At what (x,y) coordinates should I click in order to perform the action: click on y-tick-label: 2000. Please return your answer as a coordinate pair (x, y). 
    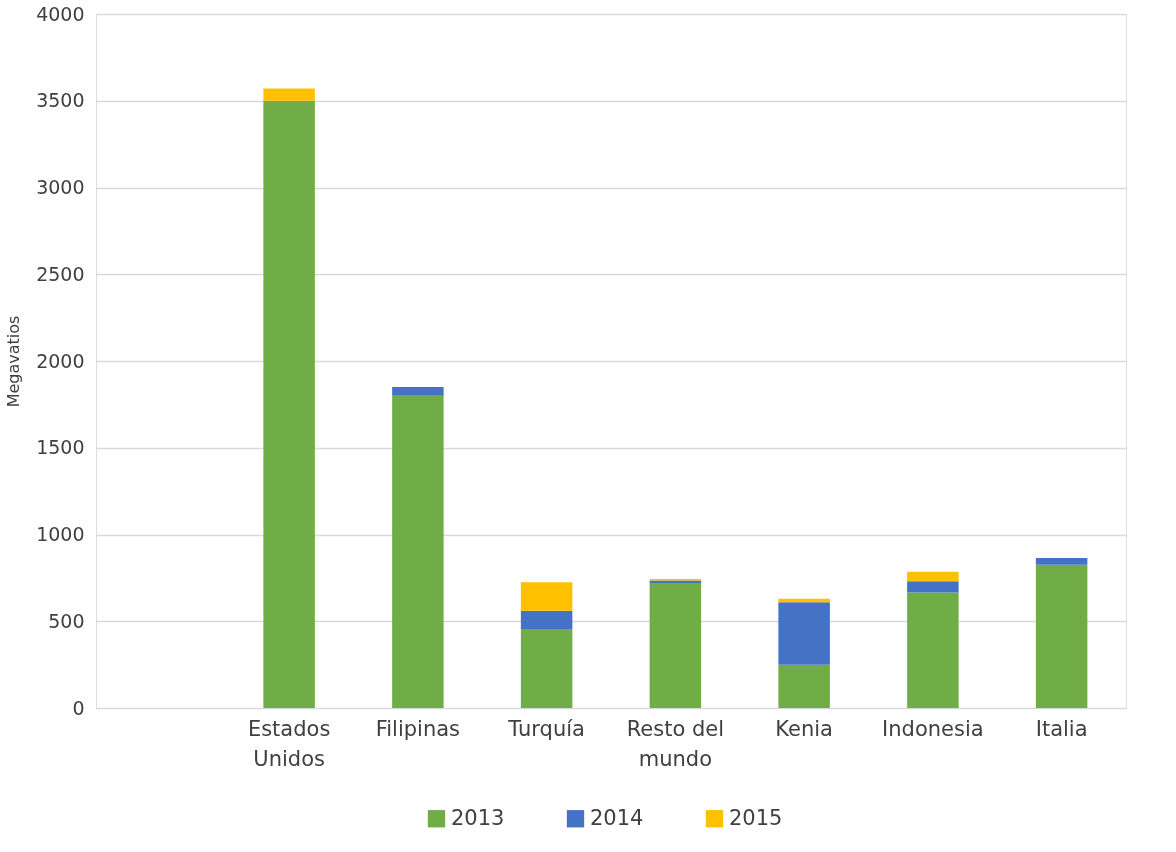
    Looking at the image, I should click on (60, 360).